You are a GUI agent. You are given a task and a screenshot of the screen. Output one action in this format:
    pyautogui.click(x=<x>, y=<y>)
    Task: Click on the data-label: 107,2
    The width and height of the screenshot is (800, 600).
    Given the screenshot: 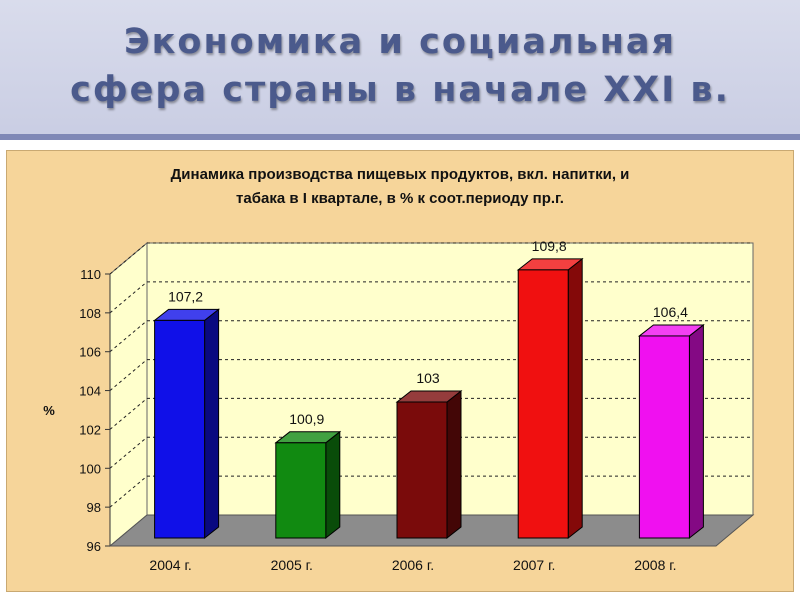 What is the action you would take?
    pyautogui.click(x=185, y=296)
    